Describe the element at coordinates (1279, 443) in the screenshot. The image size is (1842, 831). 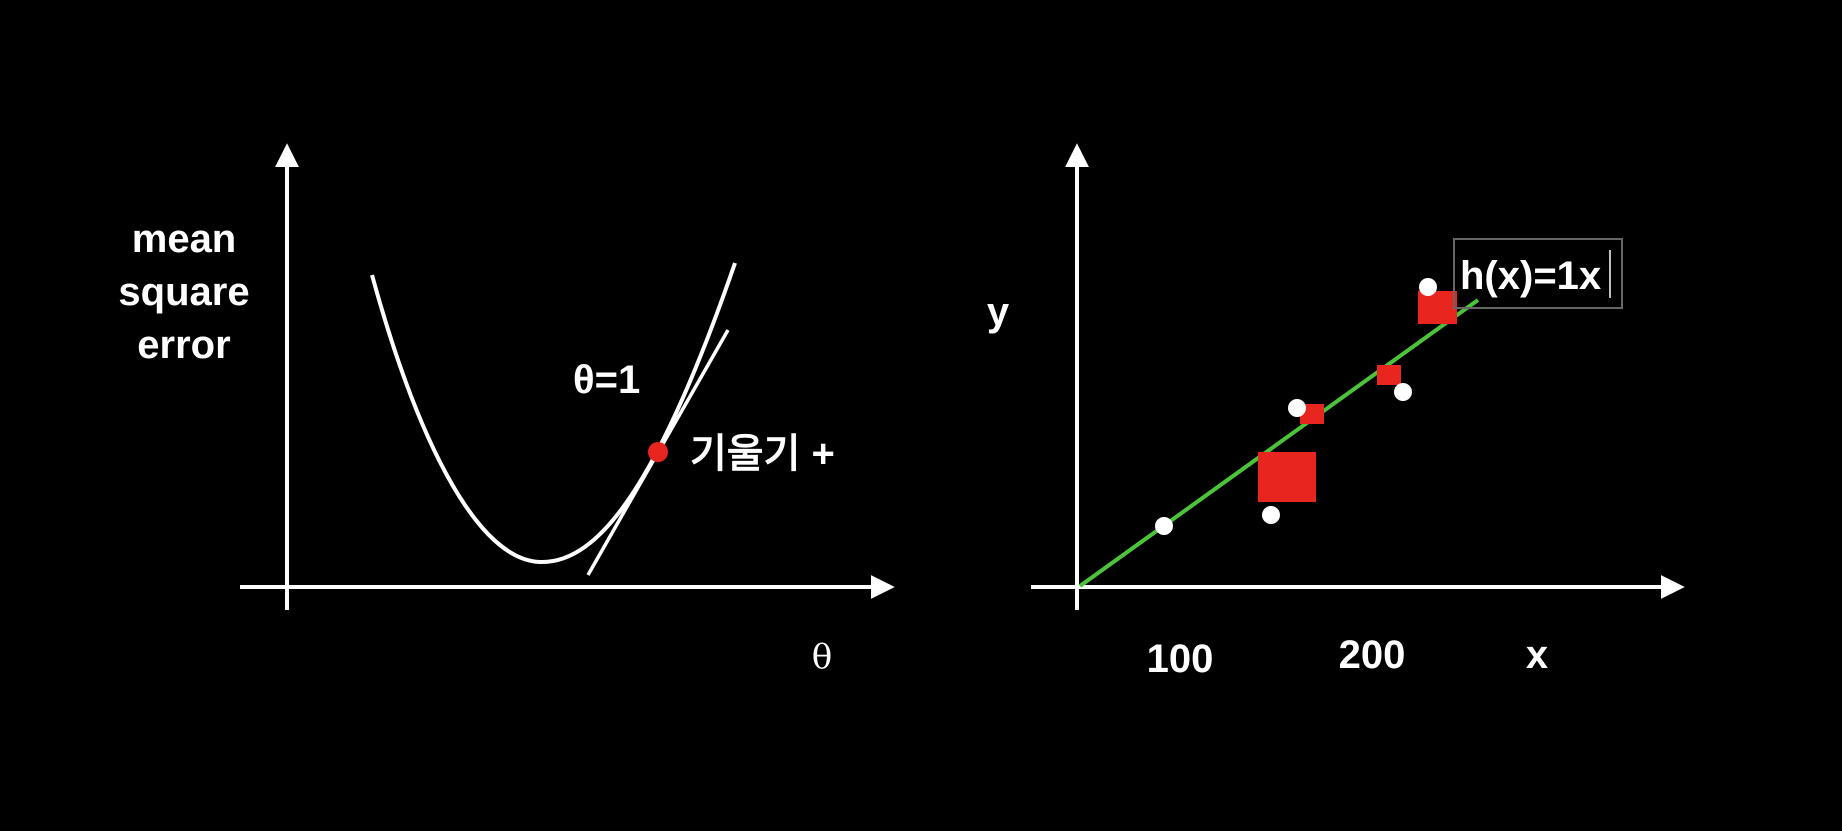
I see `hypothesis-line` at that location.